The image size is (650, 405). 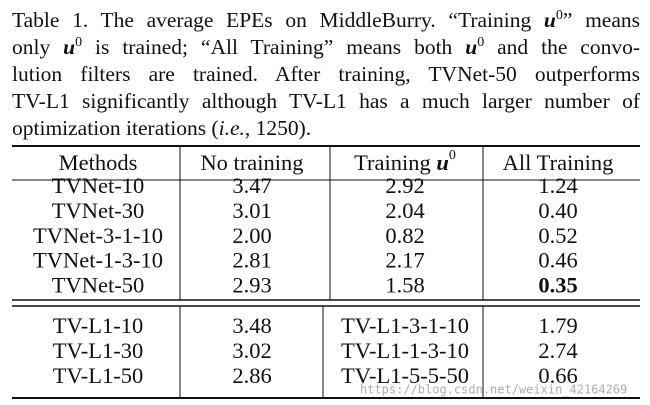 I want to click on table-cell: TV-L1-5-5-50, so click(x=405, y=375).